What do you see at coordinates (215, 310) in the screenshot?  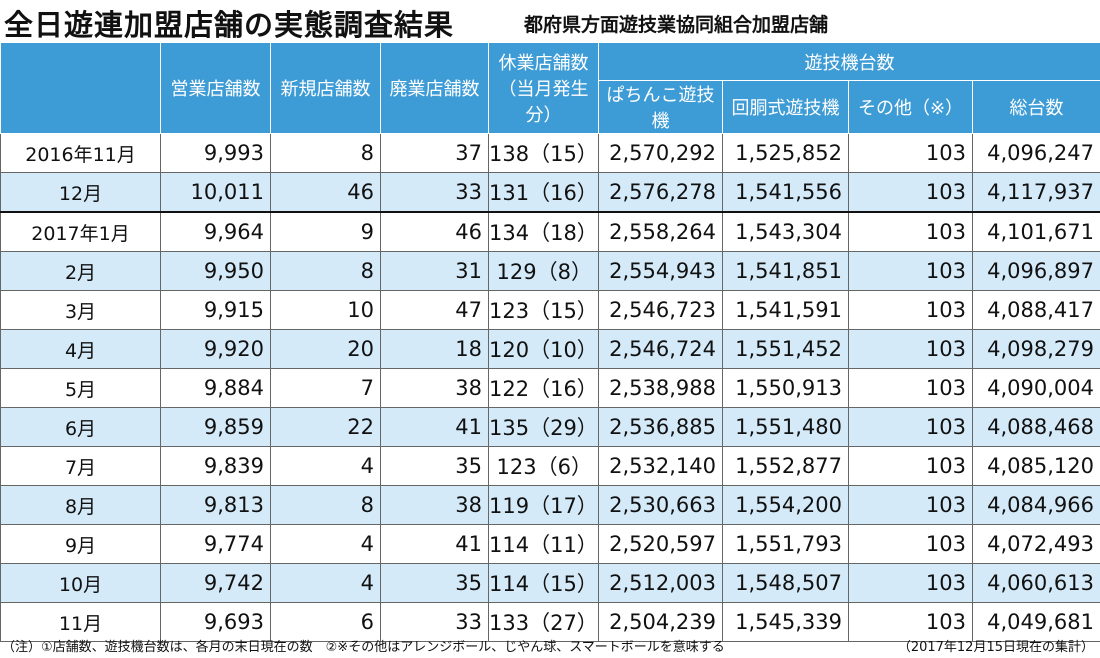 I see `table-cell: 9,915` at bounding box center [215, 310].